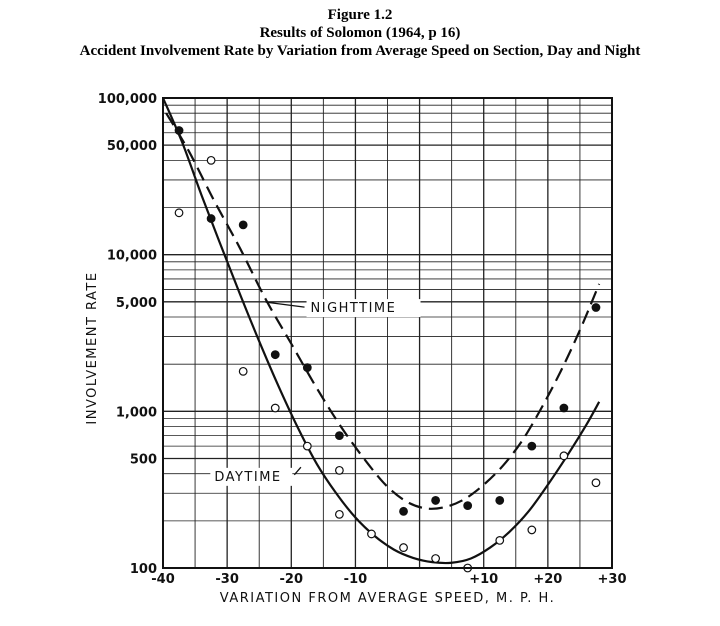 The width and height of the screenshot is (720, 626). What do you see at coordinates (92, 347) in the screenshot?
I see `y-axis-label: INVOLVEMENT RATE` at bounding box center [92, 347].